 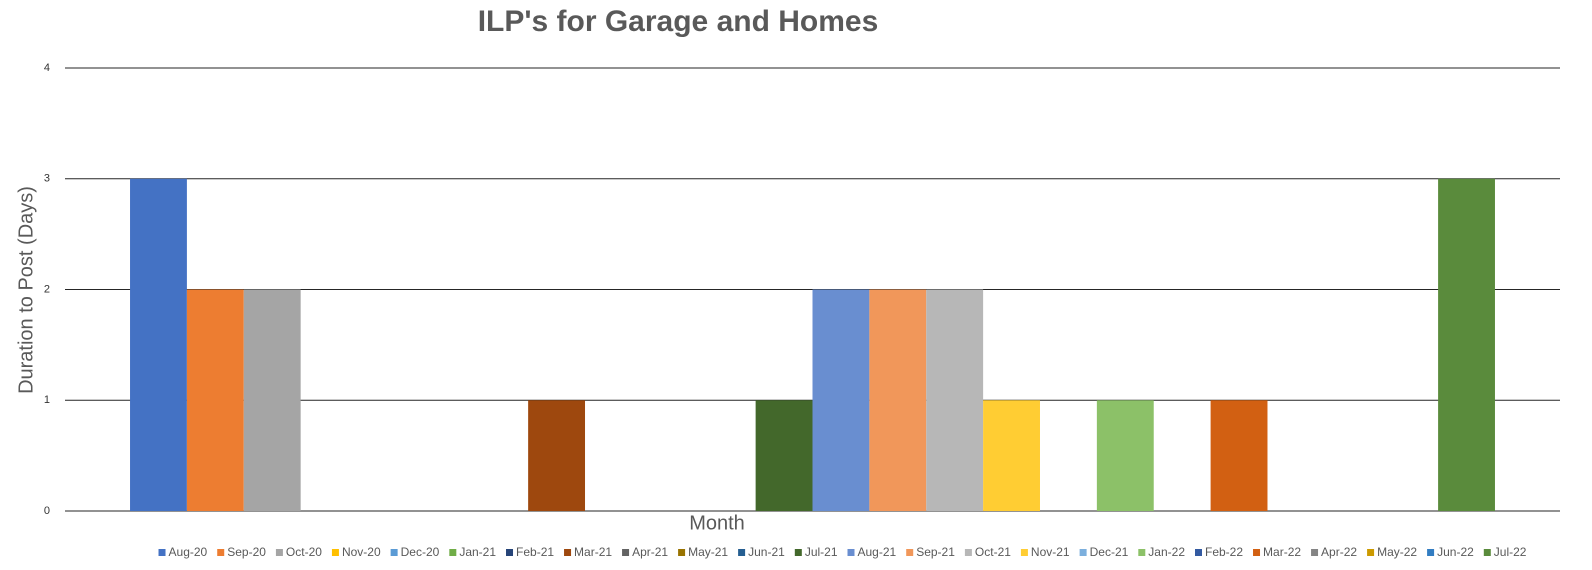 What do you see at coordinates (1224, 552) in the screenshot?
I see `legend-label: Feb-22` at bounding box center [1224, 552].